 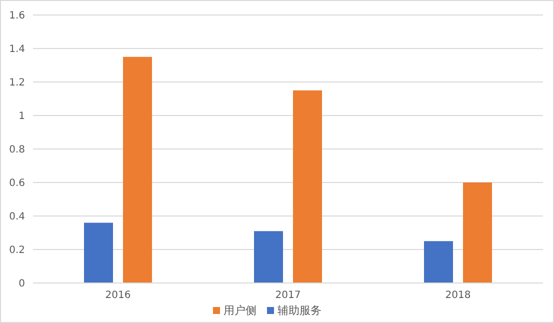 What do you see at coordinates (17, 250) in the screenshot?
I see `y-tick-label: 0.2` at bounding box center [17, 250].